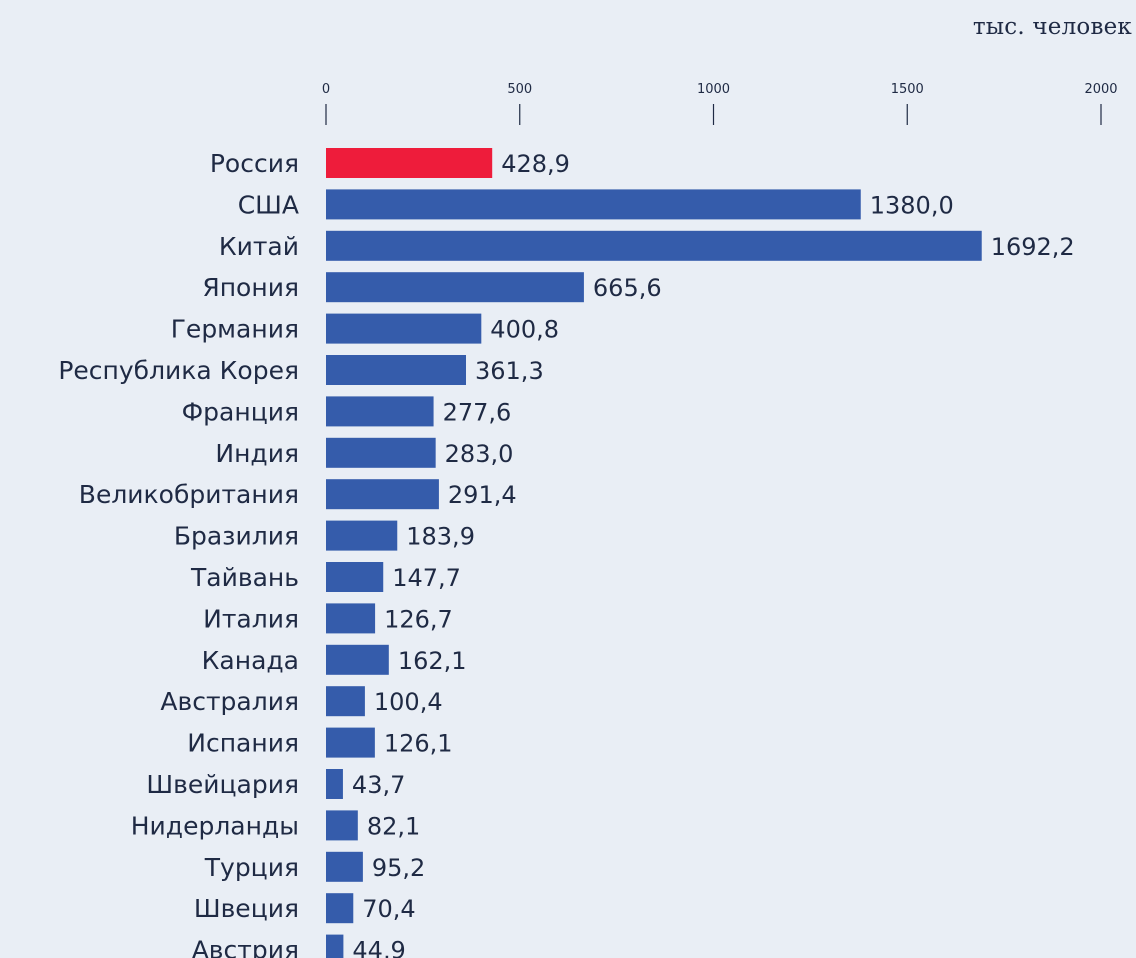  Describe the element at coordinates (178, 370) in the screenshot. I see `category-label: Республика Корея` at that location.